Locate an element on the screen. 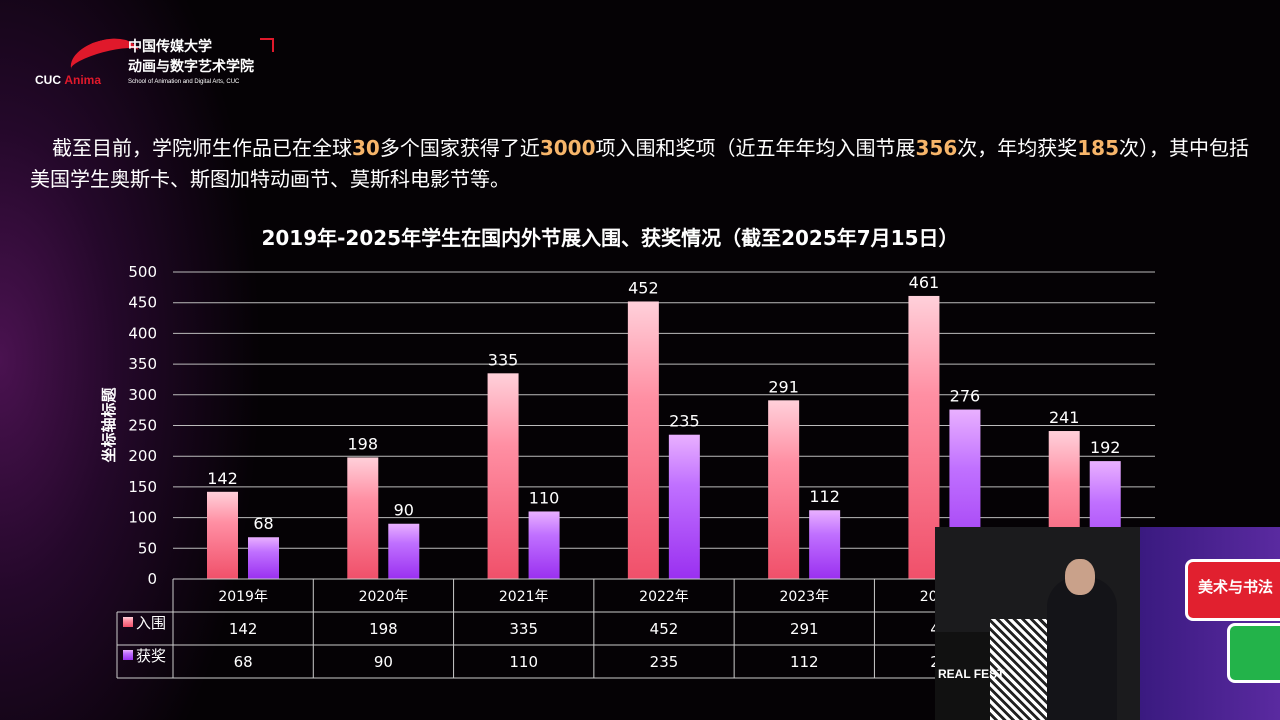  table-cell: 452 is located at coordinates (664, 629).